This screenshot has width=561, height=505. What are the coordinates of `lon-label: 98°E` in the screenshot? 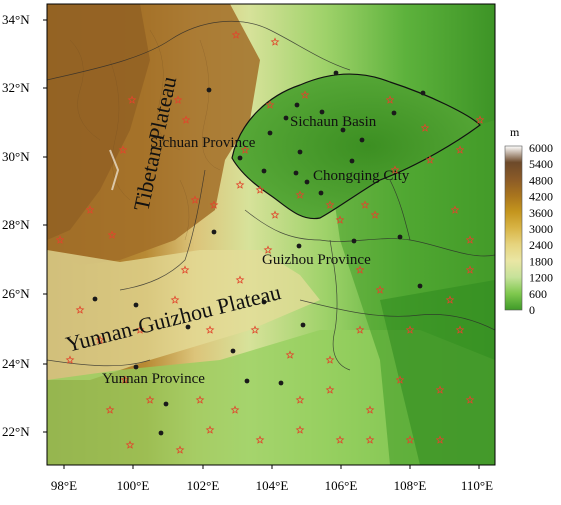 It's located at (64, 485).